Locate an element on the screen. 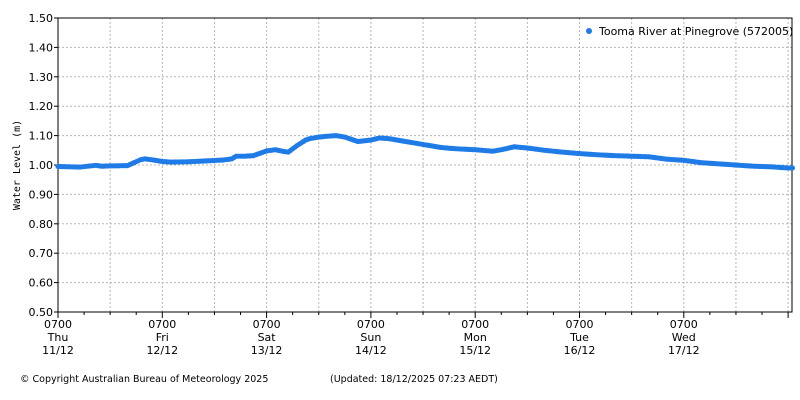 This screenshot has width=800, height=400. updated-timestamp: (Updated: 18/12/2025 07:23 AEDT) is located at coordinates (414, 379).